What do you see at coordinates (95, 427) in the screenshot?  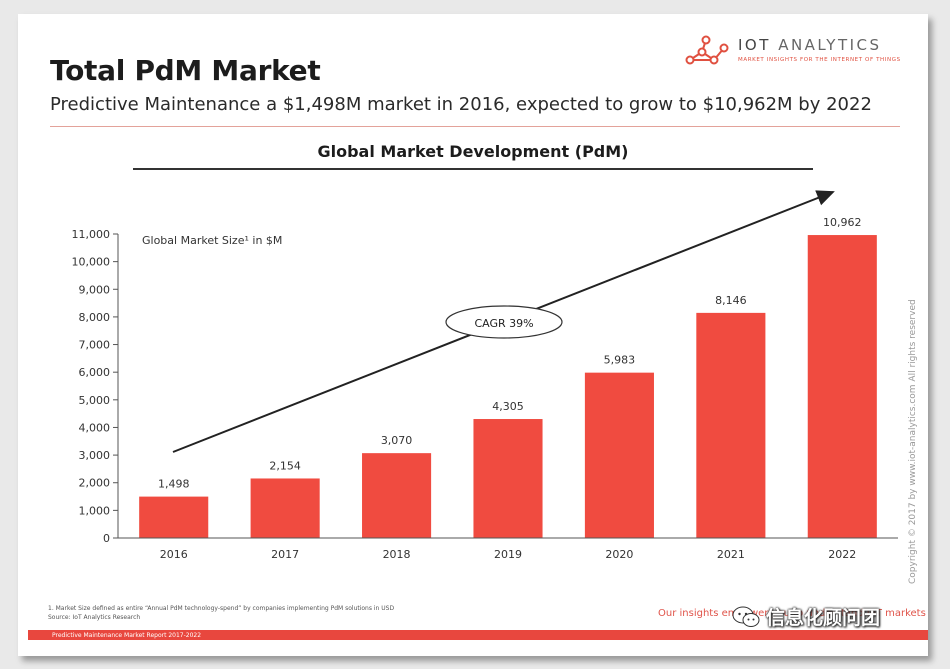 I see `y-tick-label: 4,000` at bounding box center [95, 427].